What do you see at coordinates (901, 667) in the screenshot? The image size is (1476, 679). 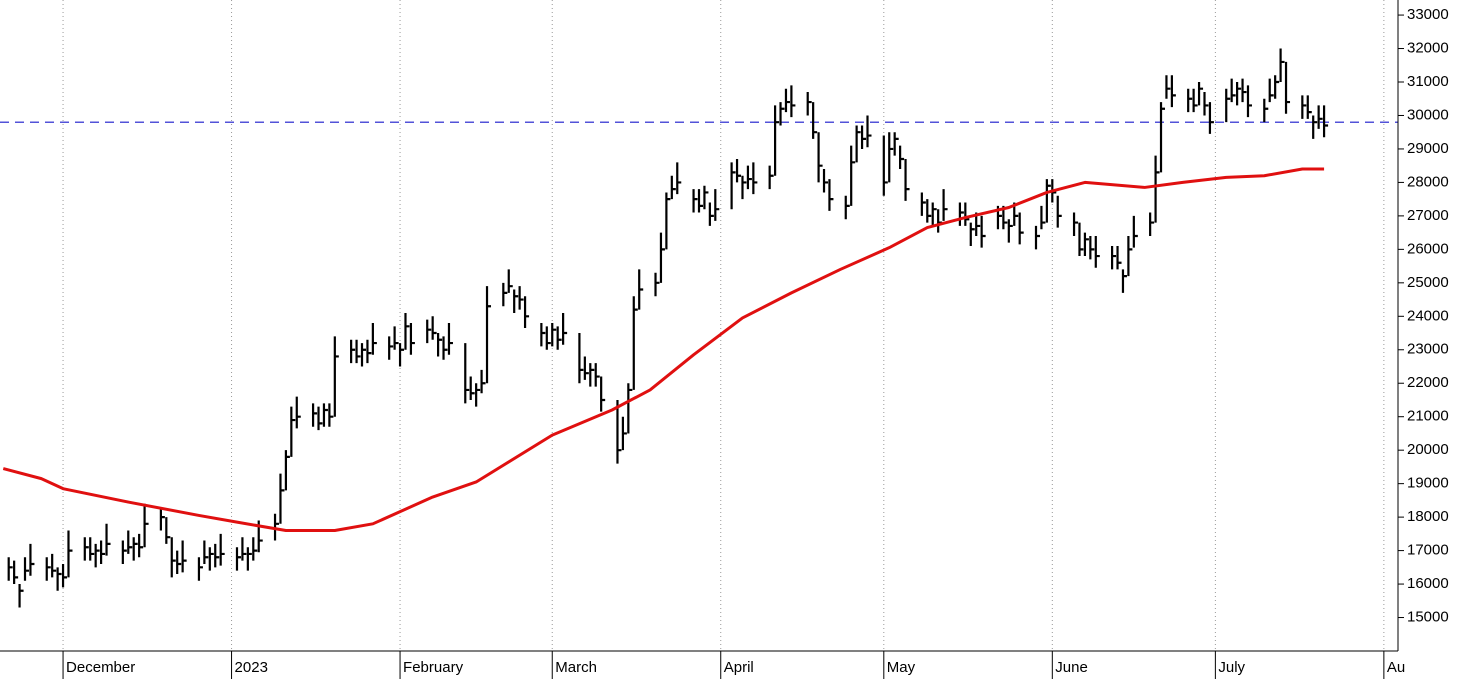 I see `x-tick-label: May` at bounding box center [901, 667].